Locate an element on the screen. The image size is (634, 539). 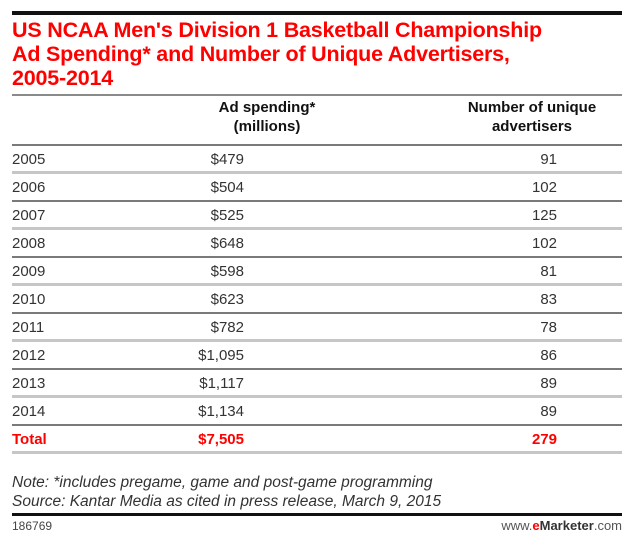
year-cell: 2006 is located at coordinates (29, 187).